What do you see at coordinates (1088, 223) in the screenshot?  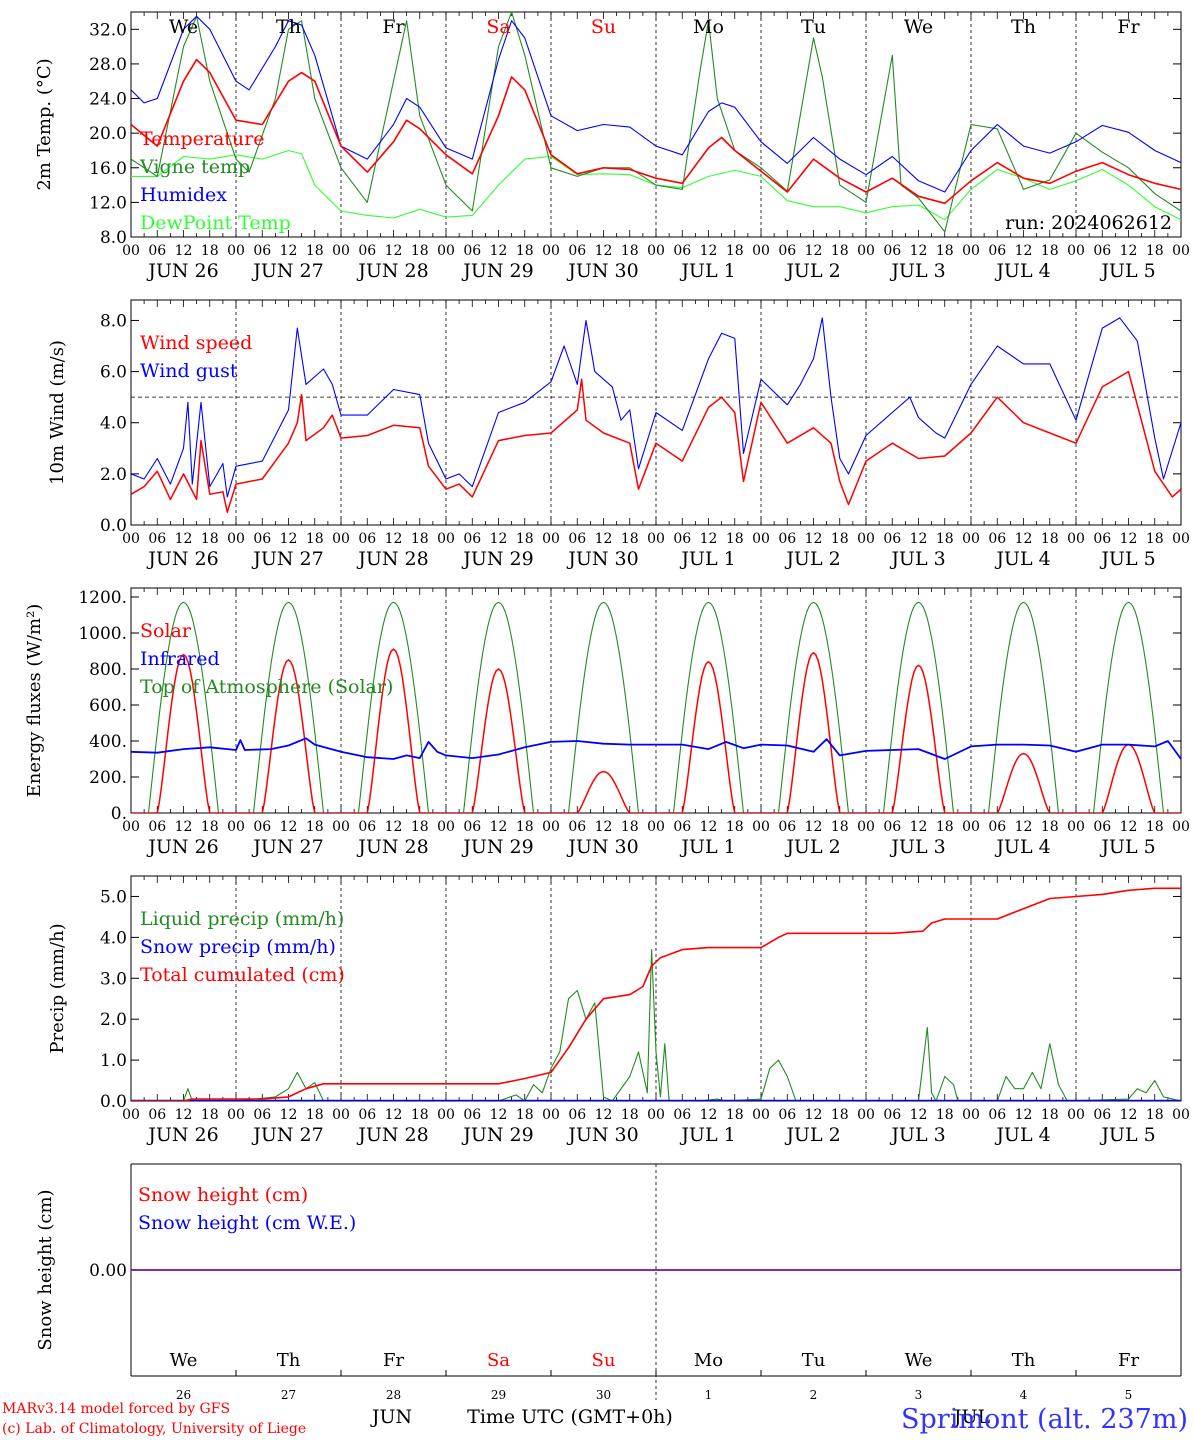 I see `run-label: run: 2024062612` at bounding box center [1088, 223].